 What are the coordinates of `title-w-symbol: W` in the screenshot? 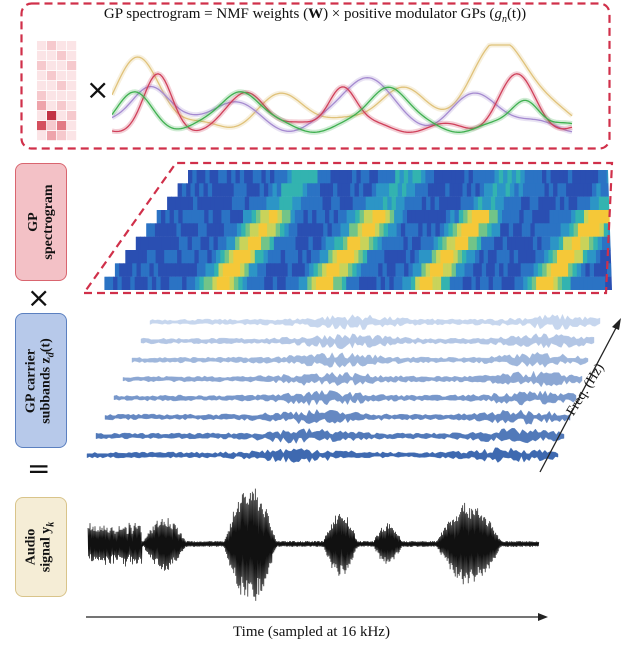 It's located at (316, 14).